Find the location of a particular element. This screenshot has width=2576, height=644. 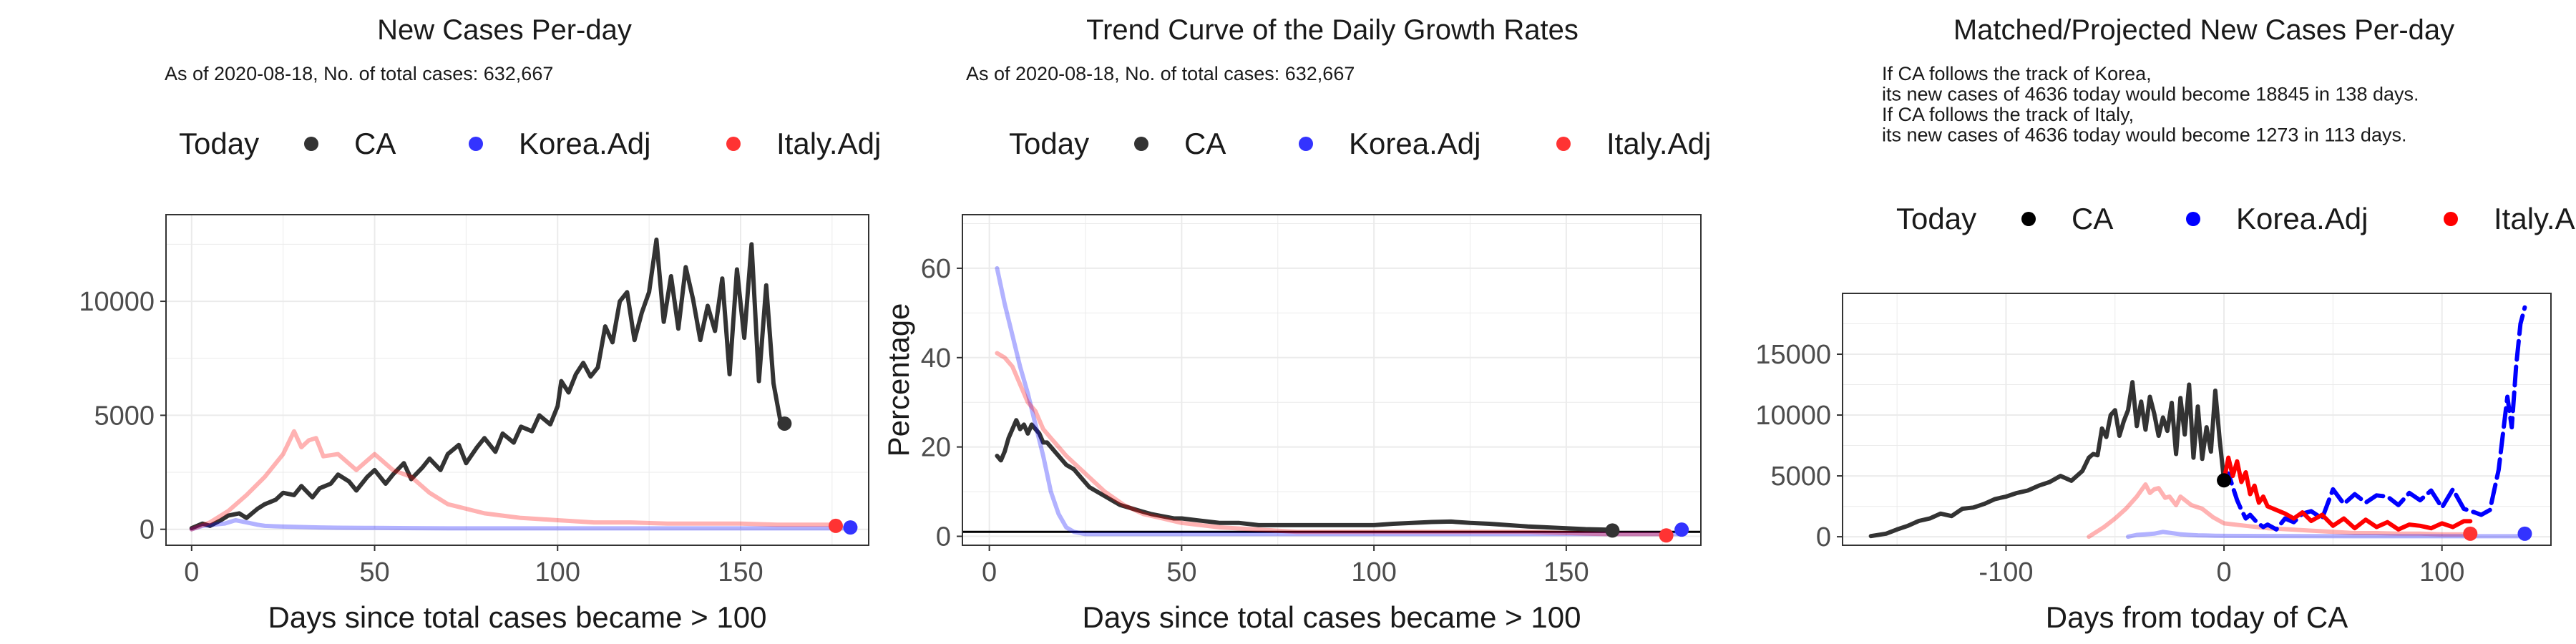

y-tick-label: 60 is located at coordinates (936, 269).